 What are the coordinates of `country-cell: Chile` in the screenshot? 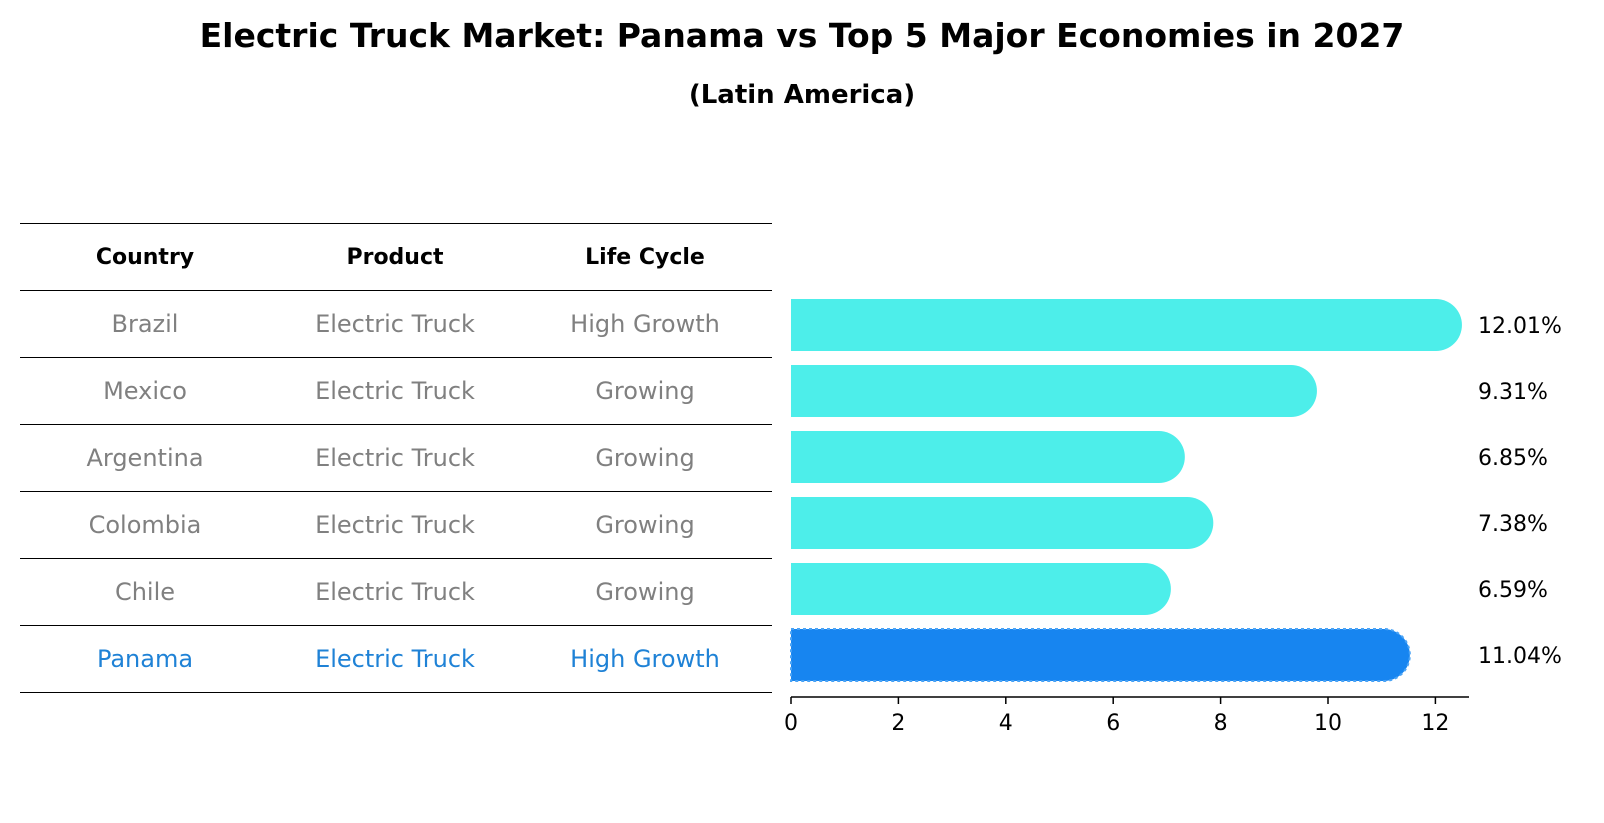 It's located at (145, 592).